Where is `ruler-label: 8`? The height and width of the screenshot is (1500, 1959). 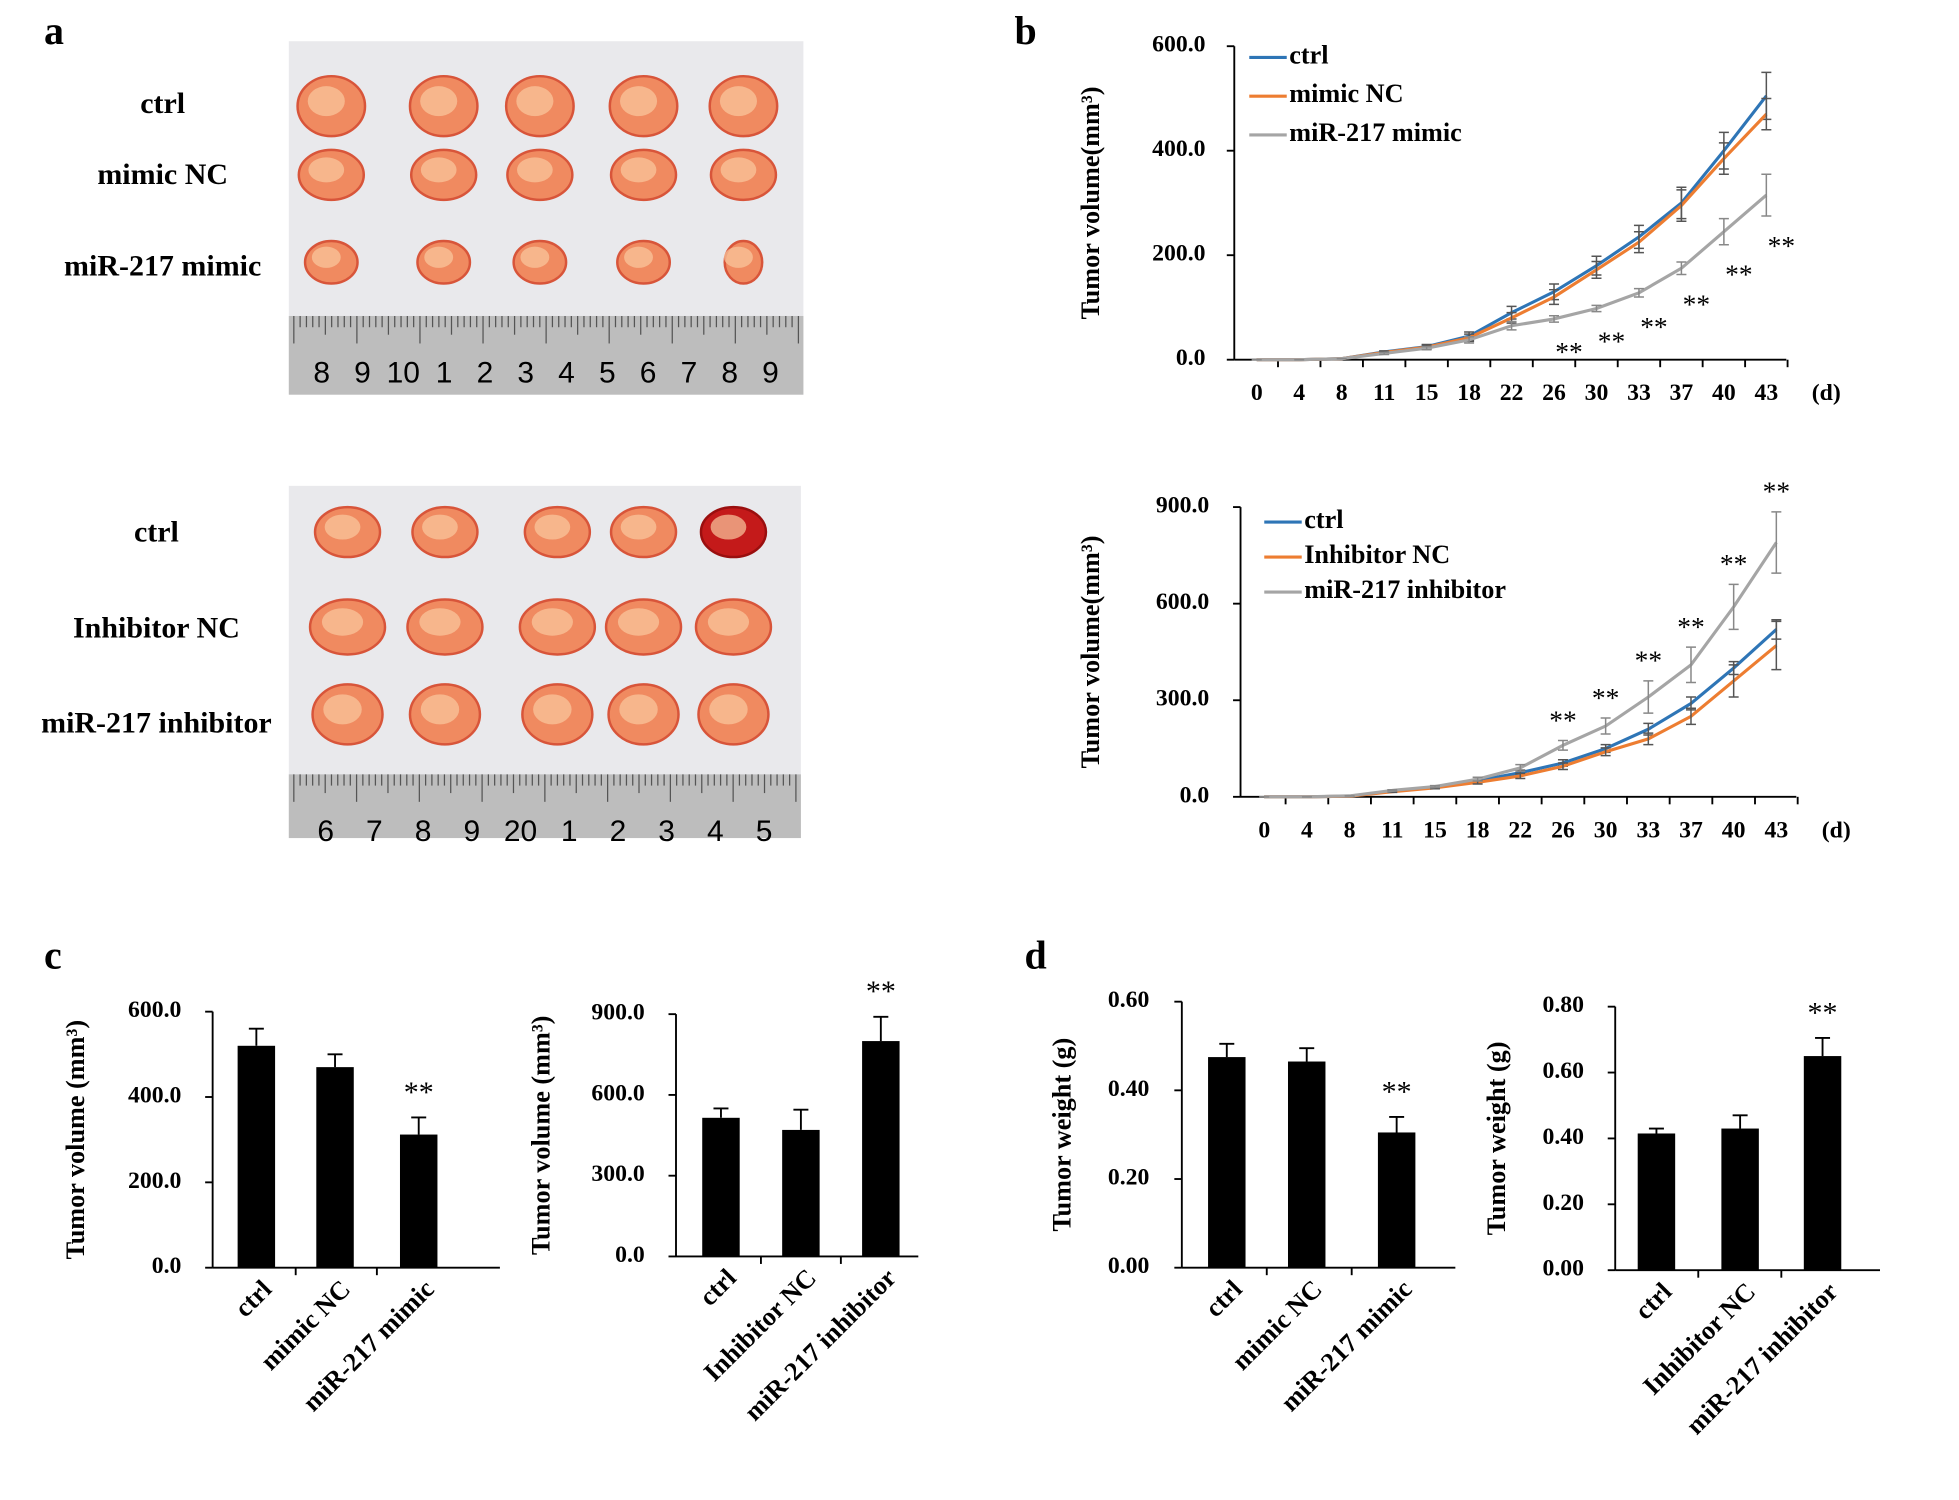 ruler-label: 8 is located at coordinates (729, 373).